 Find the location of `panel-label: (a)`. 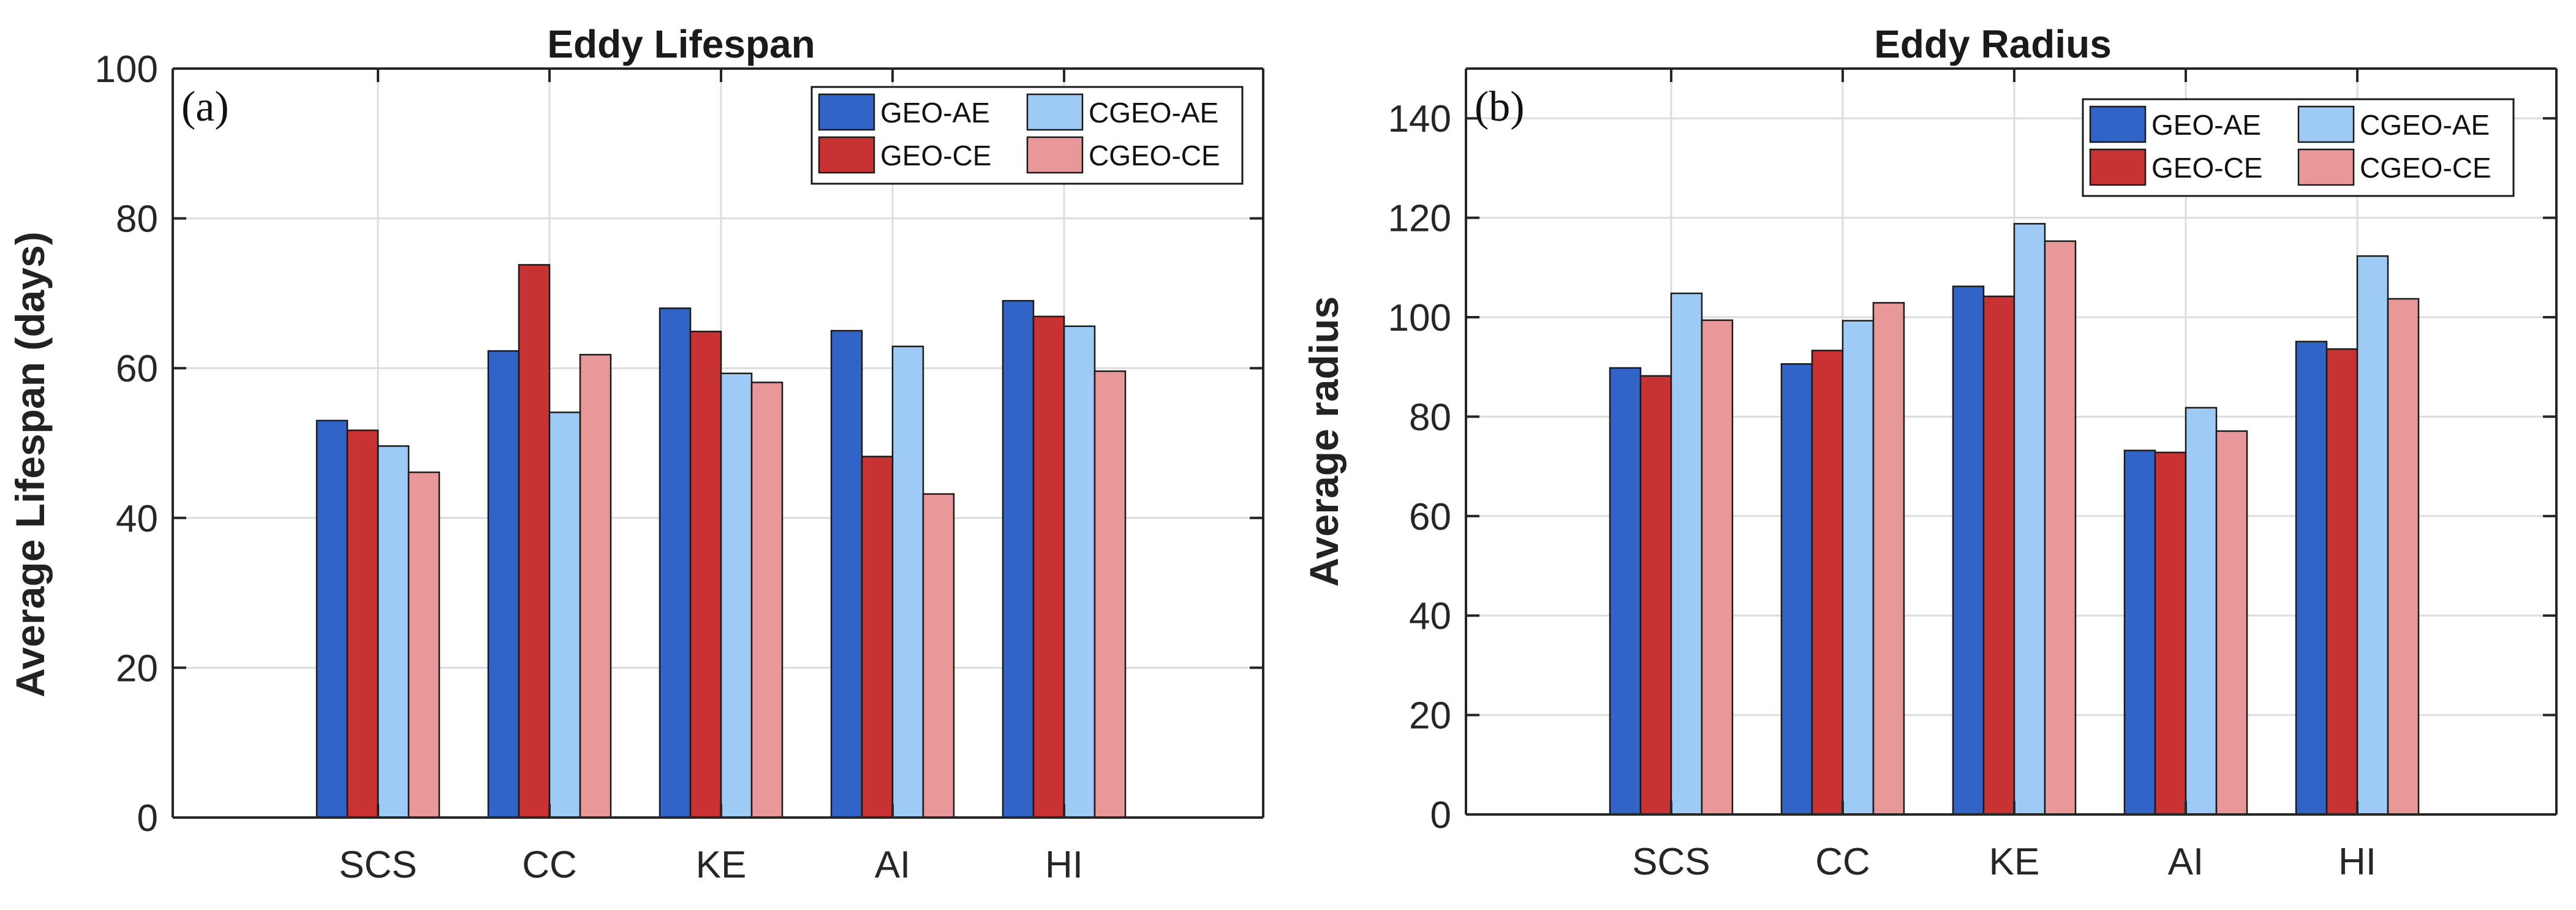

panel-label: (a) is located at coordinates (205, 106).